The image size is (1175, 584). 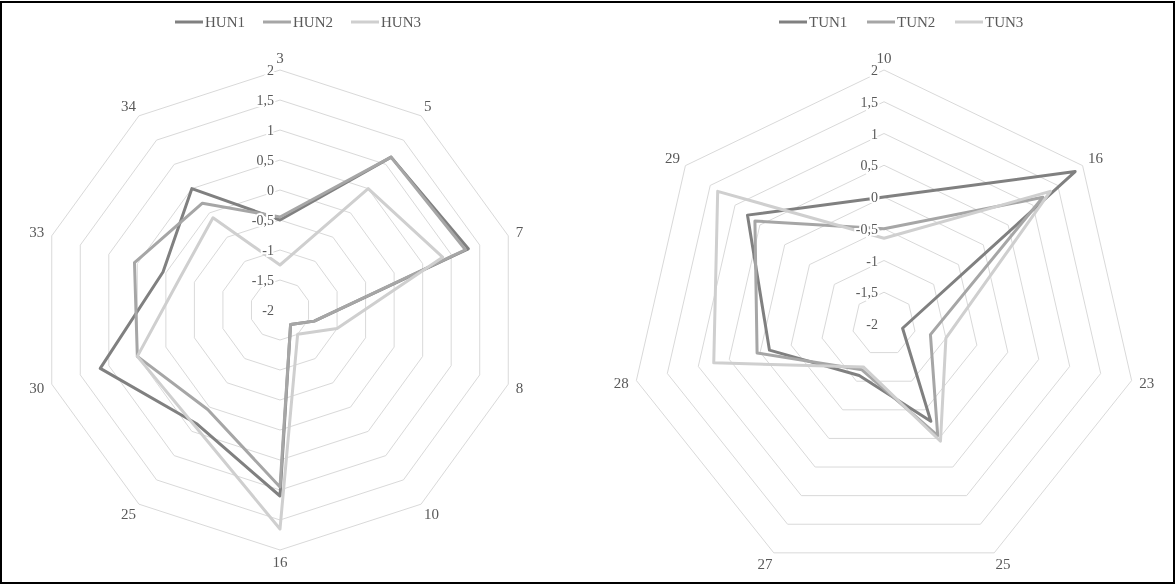 I want to click on legend-label: TUN2, so click(x=916, y=22).